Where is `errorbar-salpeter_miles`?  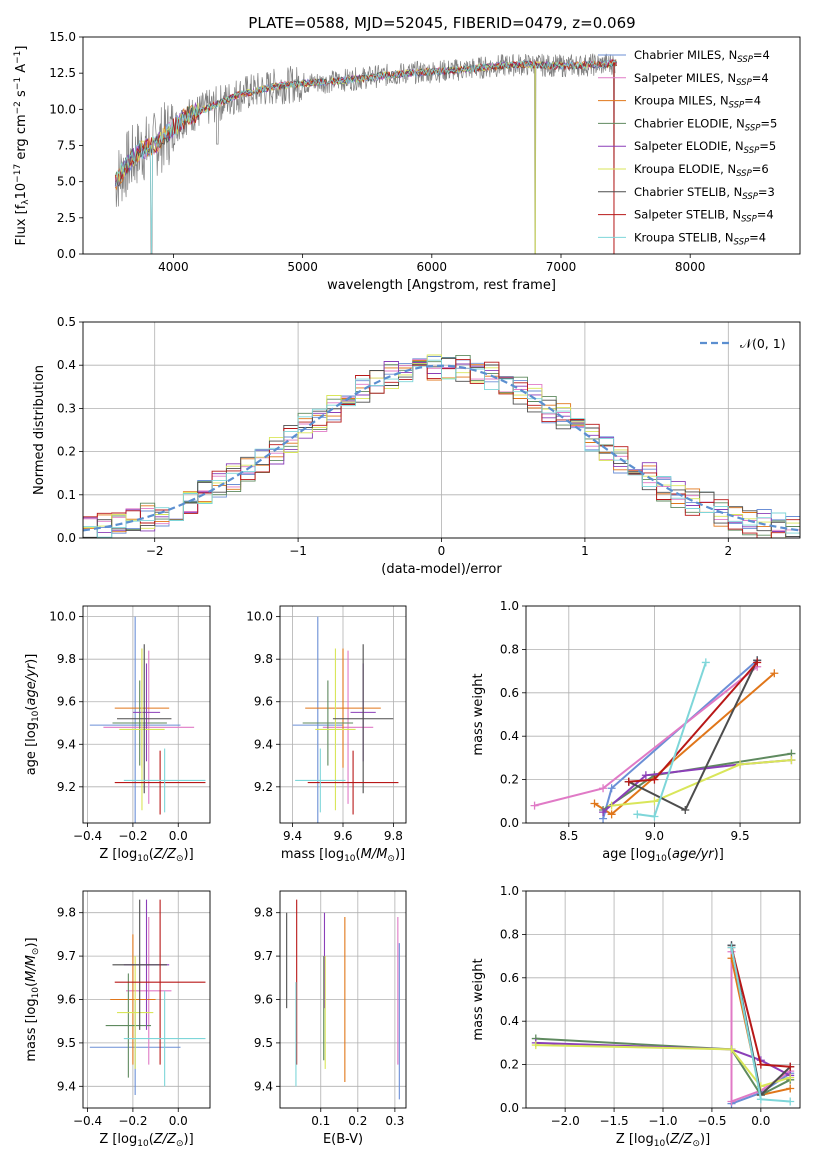
errorbar-salpeter_miles is located at coordinates (149, 727).